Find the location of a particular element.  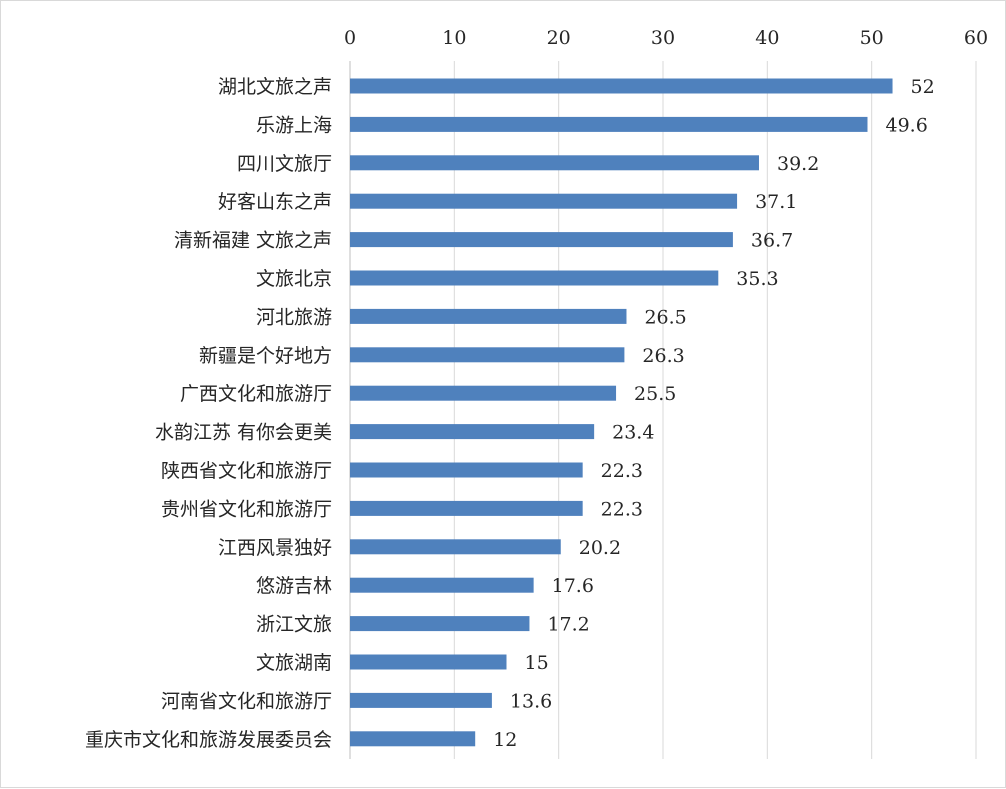

data-label: 17.6 is located at coordinates (573, 586).